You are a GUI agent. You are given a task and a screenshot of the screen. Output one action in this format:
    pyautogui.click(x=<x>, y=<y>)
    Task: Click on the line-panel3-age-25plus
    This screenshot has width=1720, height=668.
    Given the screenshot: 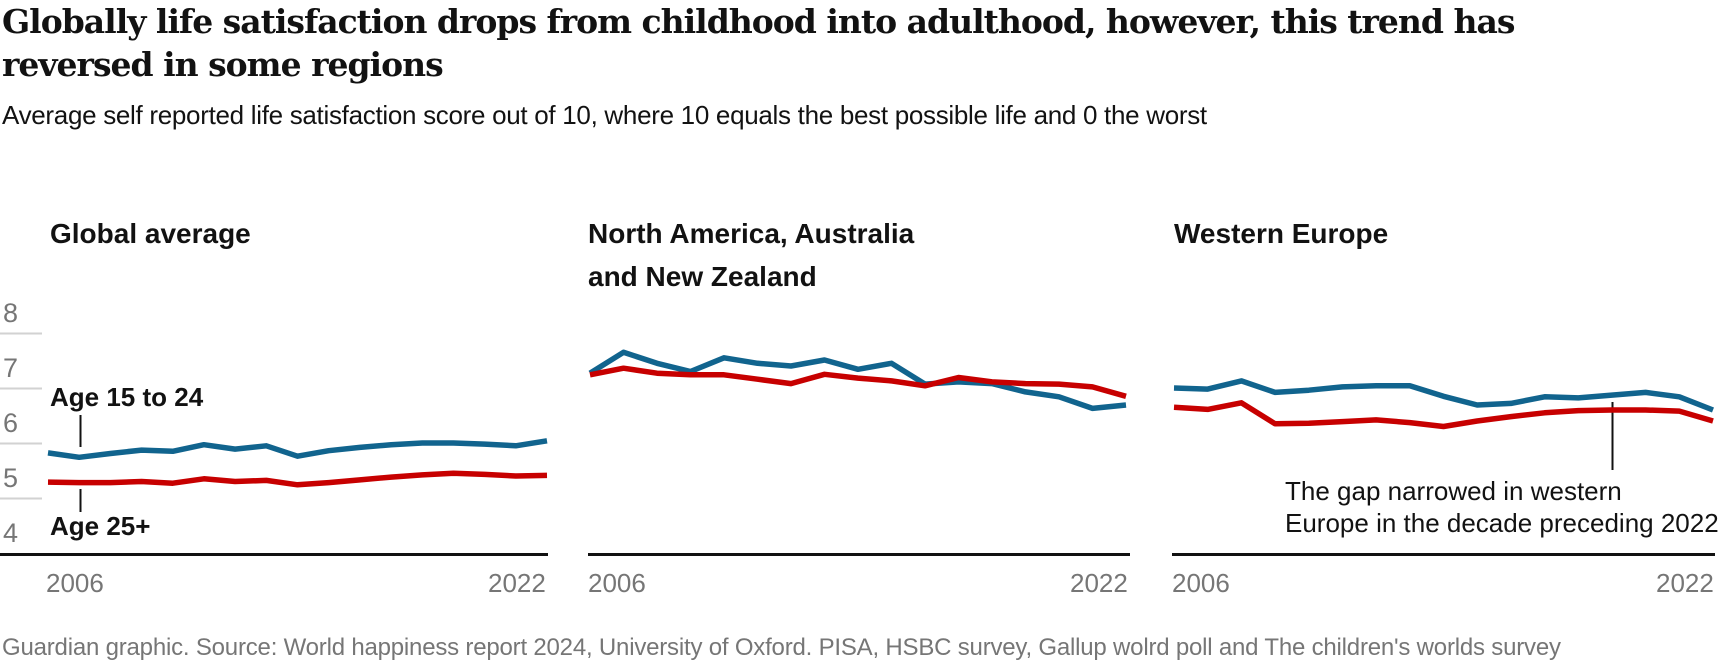 What is the action you would take?
    pyautogui.click(x=1443, y=415)
    